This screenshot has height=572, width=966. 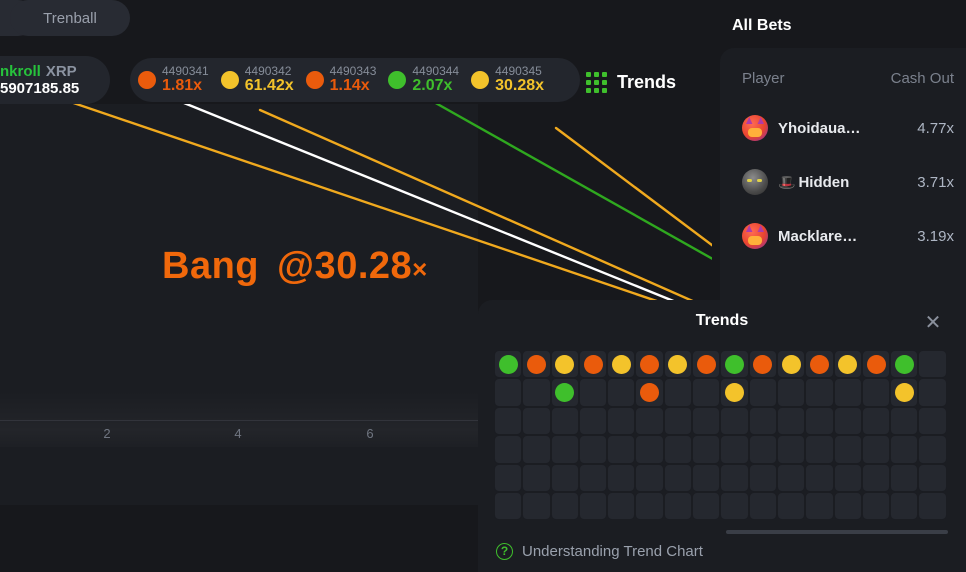 I want to click on tab-trenball-label: Trenball, so click(x=70, y=18).